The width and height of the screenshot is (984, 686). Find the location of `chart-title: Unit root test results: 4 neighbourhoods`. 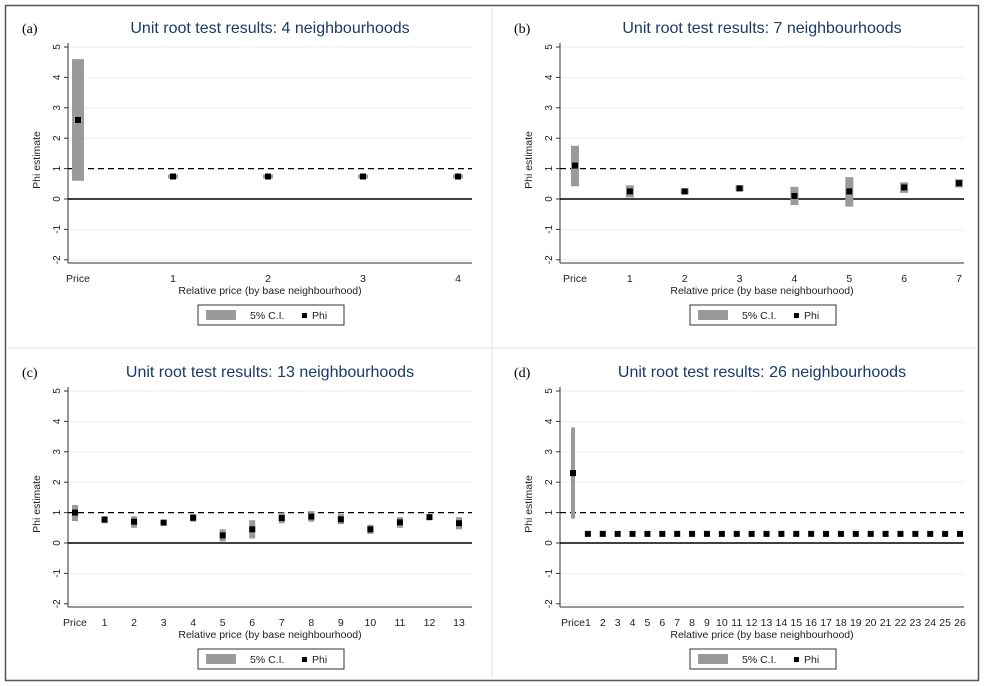

chart-title: Unit root test results: 4 neighbourhoods is located at coordinates (269, 28).